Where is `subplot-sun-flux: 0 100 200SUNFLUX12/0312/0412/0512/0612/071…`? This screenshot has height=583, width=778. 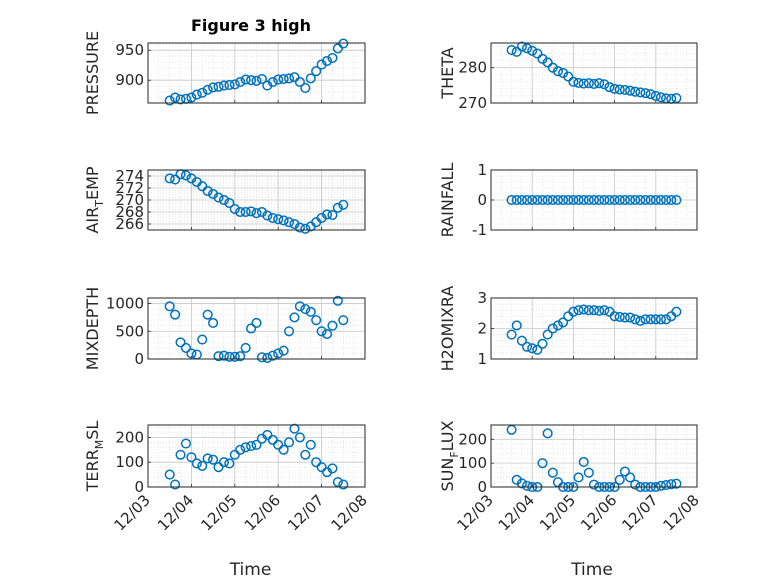 subplot-sun-flux: 0 100 200SUNFLUX12/0312/0412/0512/0612/071… is located at coordinates (570, 500).